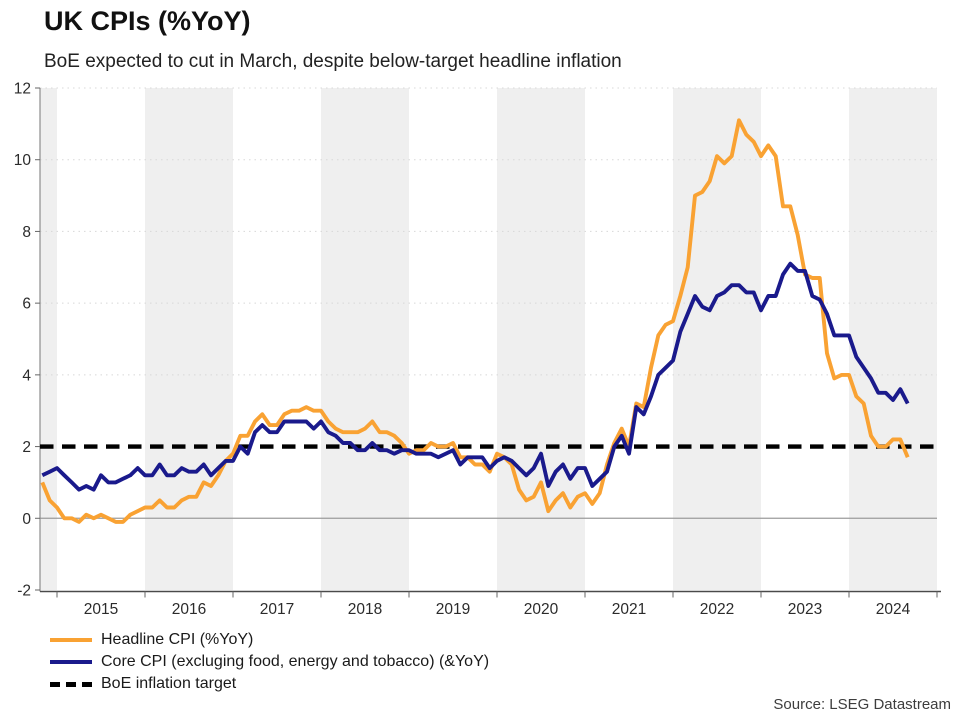 This screenshot has height=720, width=960. Describe the element at coordinates (189, 609) in the screenshot. I see `x-tick-label: 2016` at that location.